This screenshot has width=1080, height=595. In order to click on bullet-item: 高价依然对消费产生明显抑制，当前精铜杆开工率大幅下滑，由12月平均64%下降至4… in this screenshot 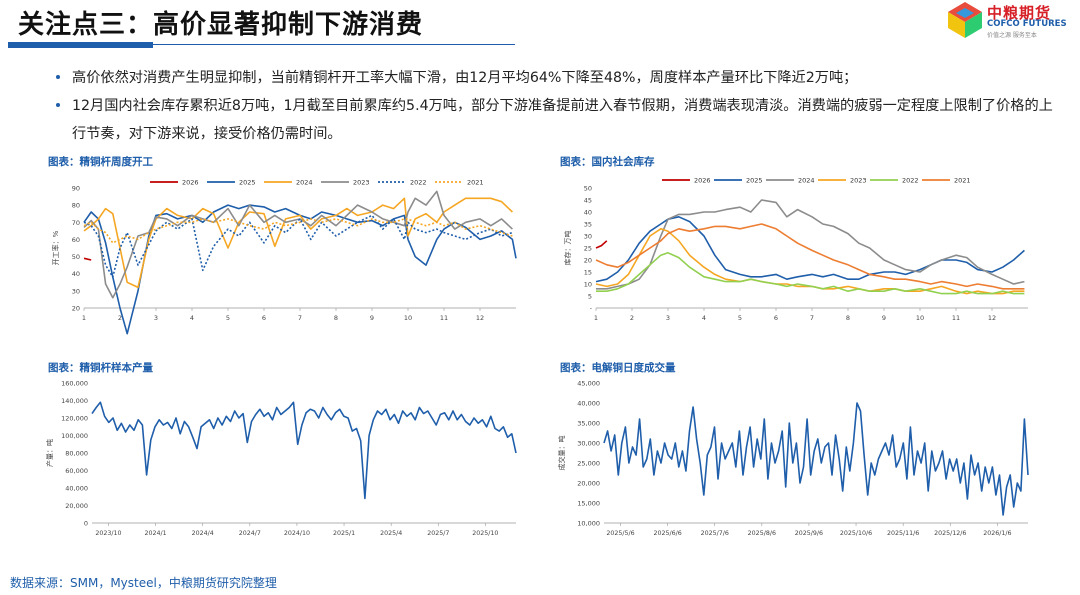, I will do `click(555, 78)`.